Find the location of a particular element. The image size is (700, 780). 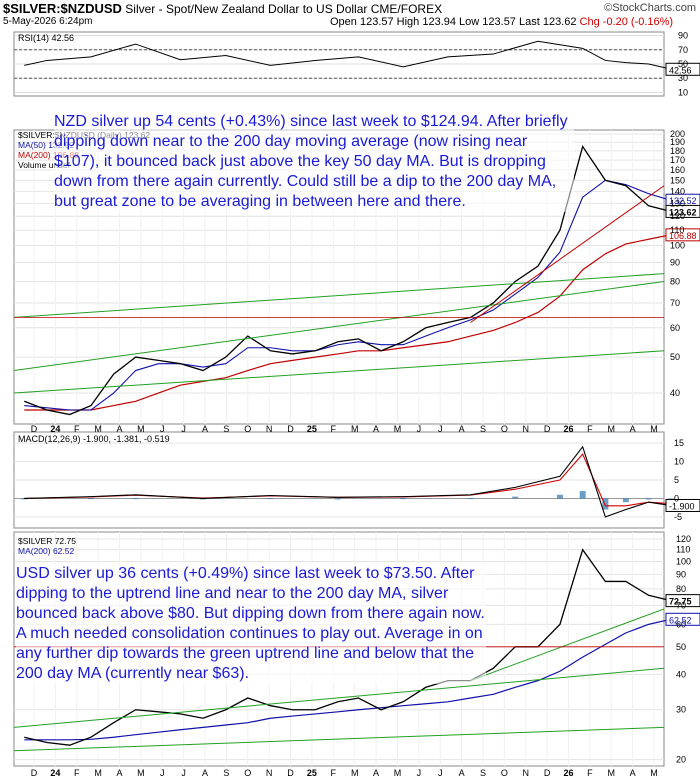

nzd-tick-label: 200 is located at coordinates (677, 134).